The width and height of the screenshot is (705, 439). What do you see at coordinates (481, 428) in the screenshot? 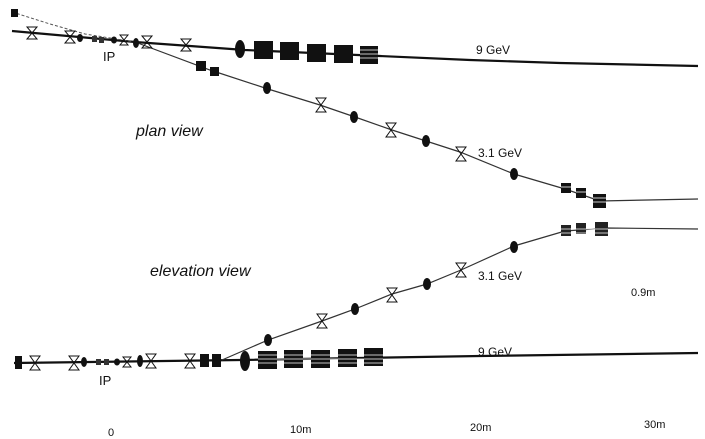
I see `axis-tick-20m: 20m` at bounding box center [481, 428].